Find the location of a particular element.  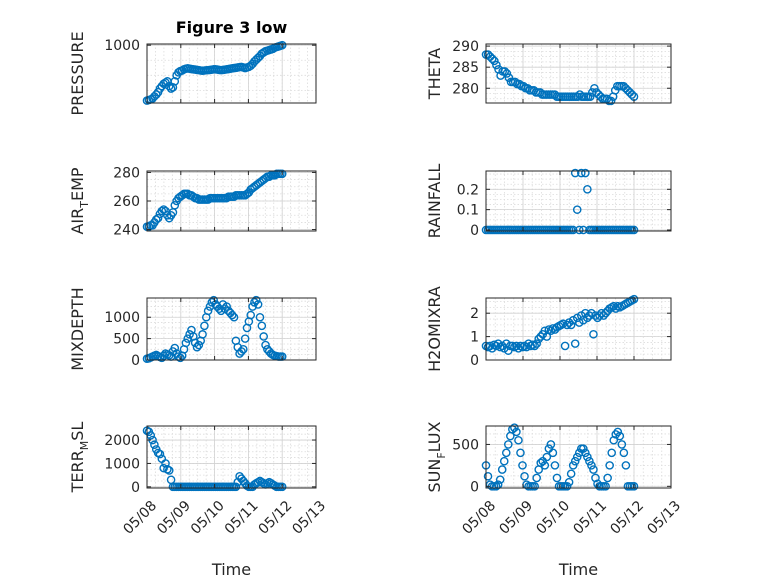

x-tick-label: 05/11 is located at coordinates (242, 518).